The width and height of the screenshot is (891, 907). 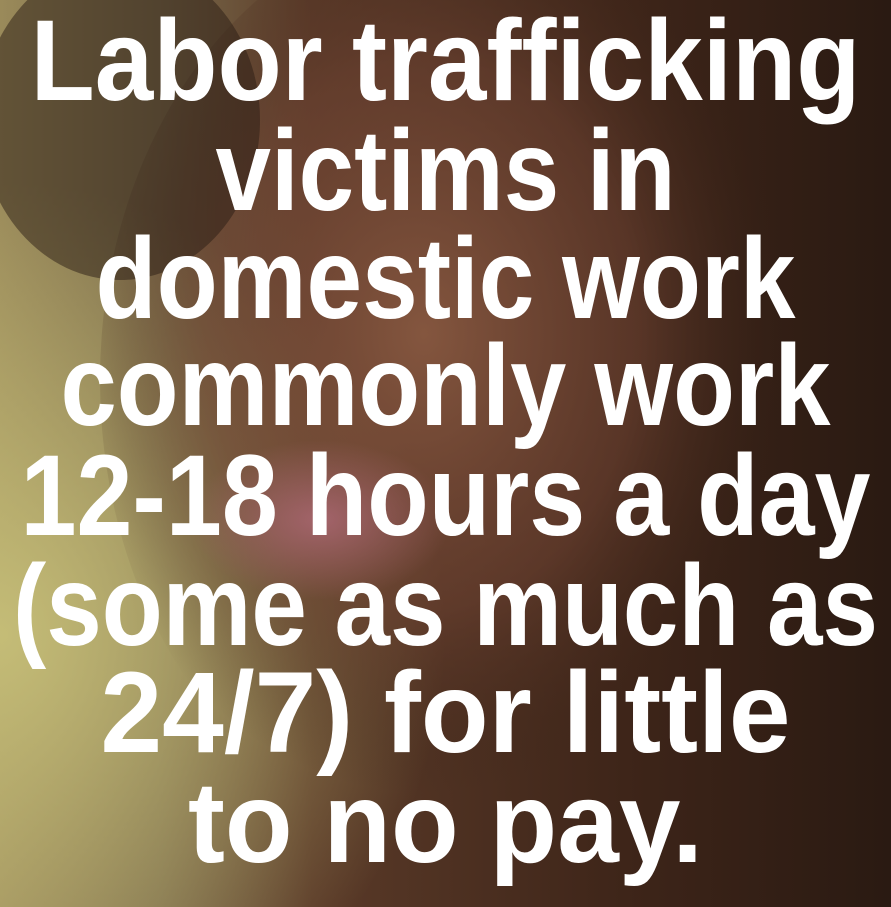 What do you see at coordinates (320, 520) in the screenshot?
I see `lips` at bounding box center [320, 520].